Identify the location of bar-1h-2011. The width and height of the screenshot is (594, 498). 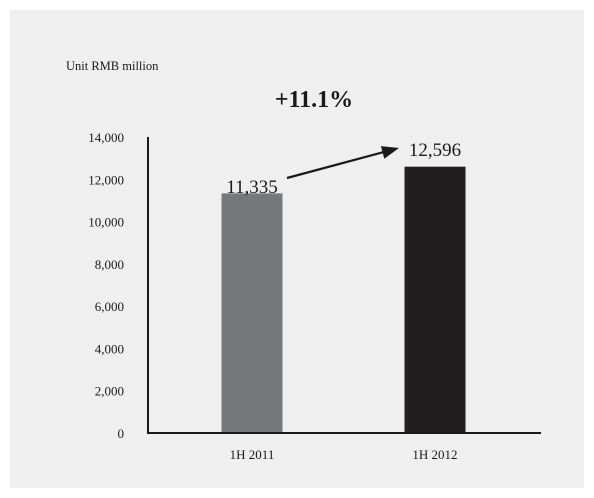
(252, 313).